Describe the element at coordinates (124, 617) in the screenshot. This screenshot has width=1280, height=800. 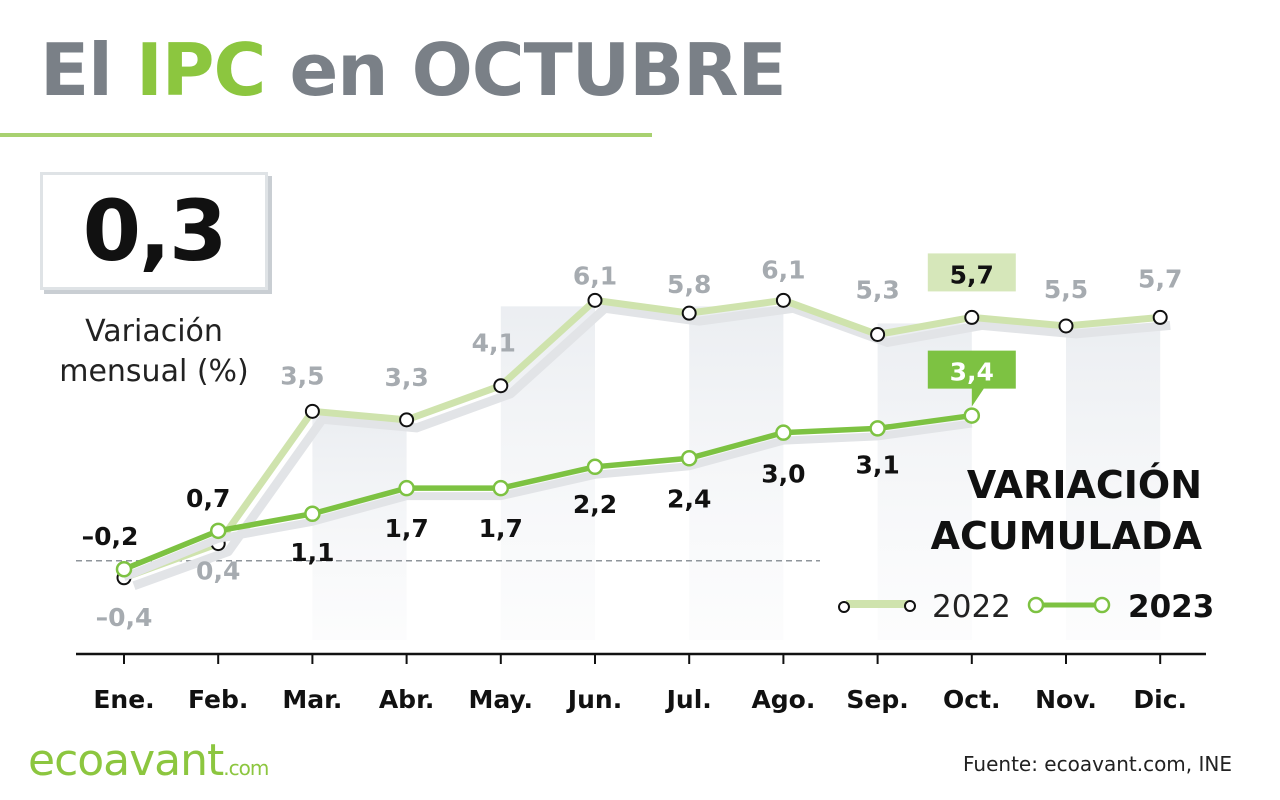
I see `series-2022-label: –0,4` at that location.